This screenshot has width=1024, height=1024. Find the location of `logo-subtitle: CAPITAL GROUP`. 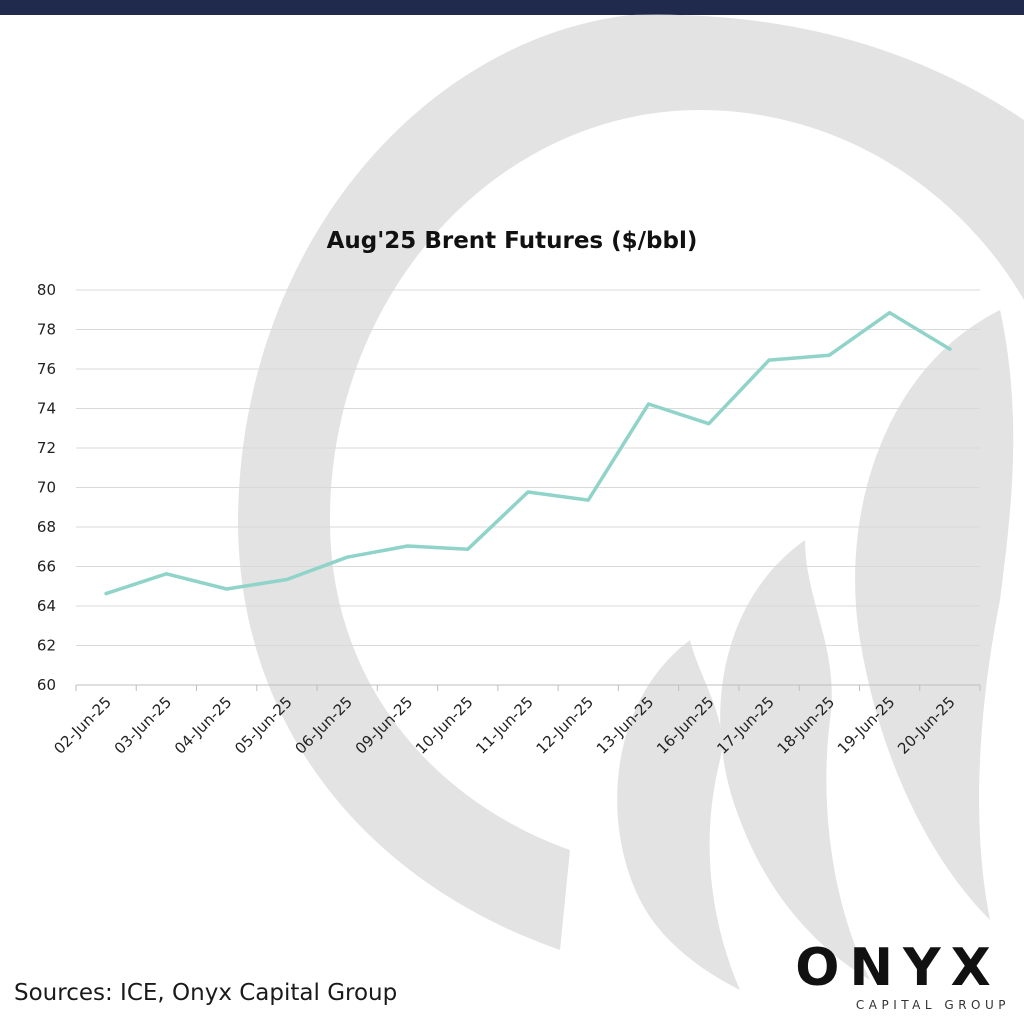

logo-subtitle: CAPITAL GROUP is located at coordinates (932, 1005).